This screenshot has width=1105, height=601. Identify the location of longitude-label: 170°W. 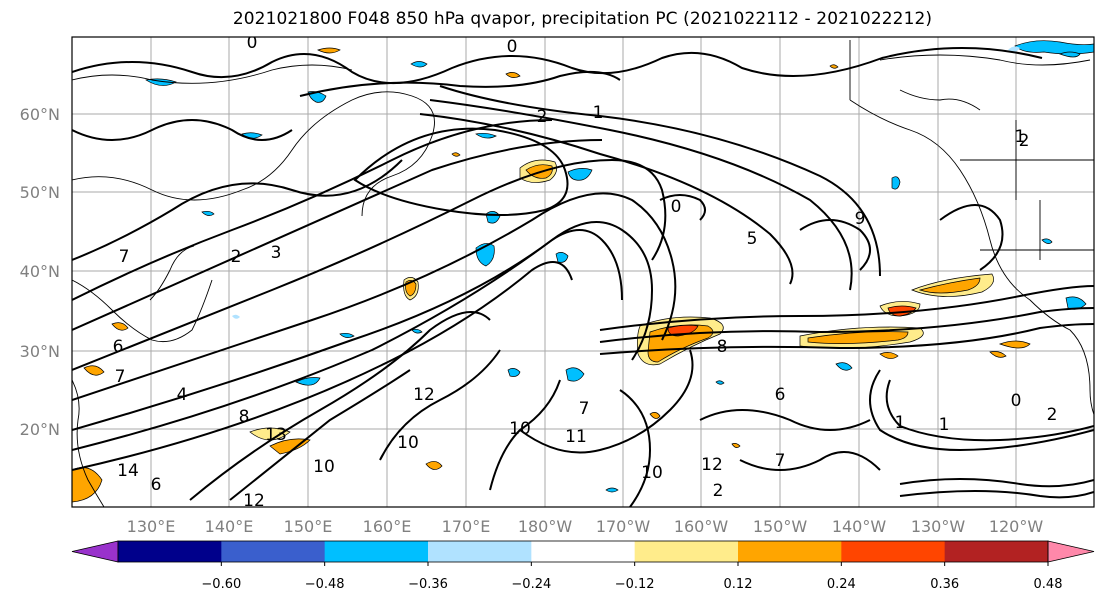
(623, 526).